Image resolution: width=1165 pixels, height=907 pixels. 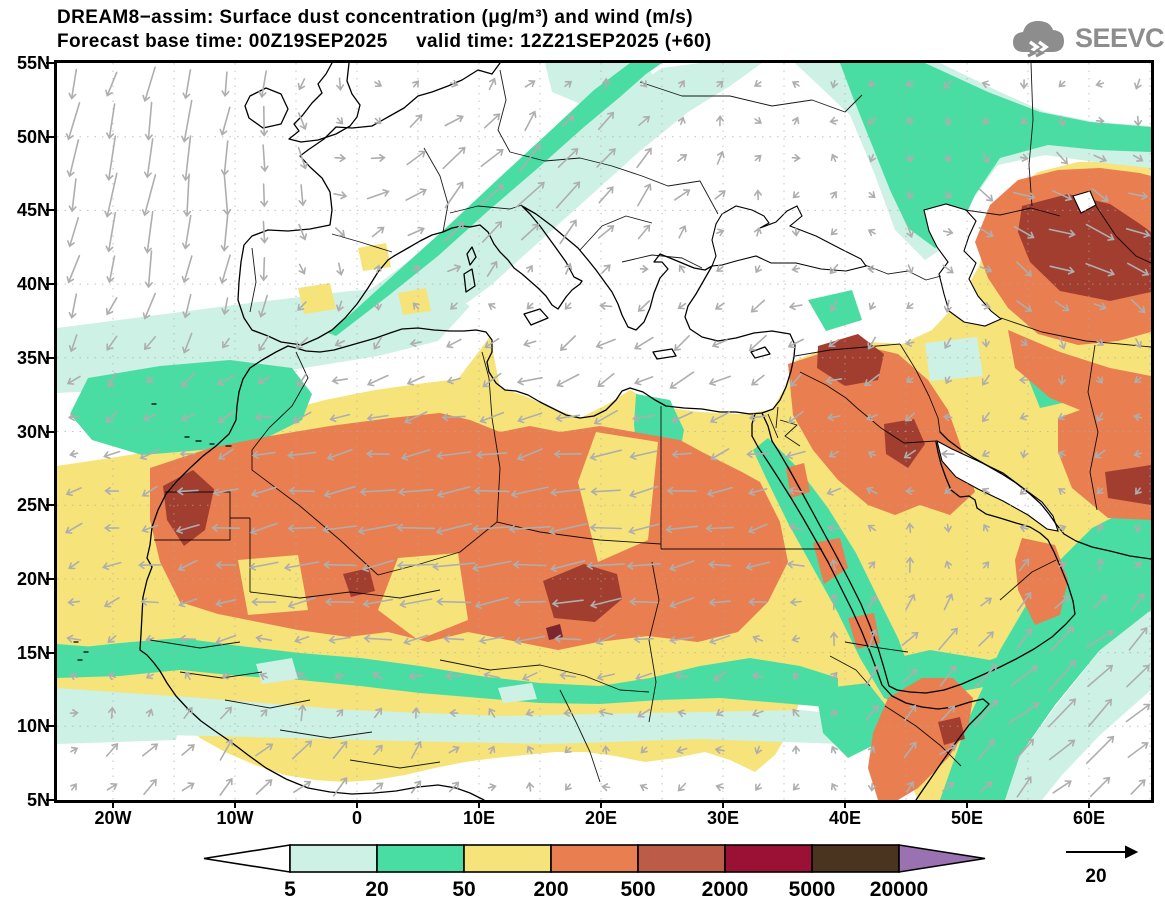 I want to click on colorbar-tick-label: 5, so click(x=290, y=889).